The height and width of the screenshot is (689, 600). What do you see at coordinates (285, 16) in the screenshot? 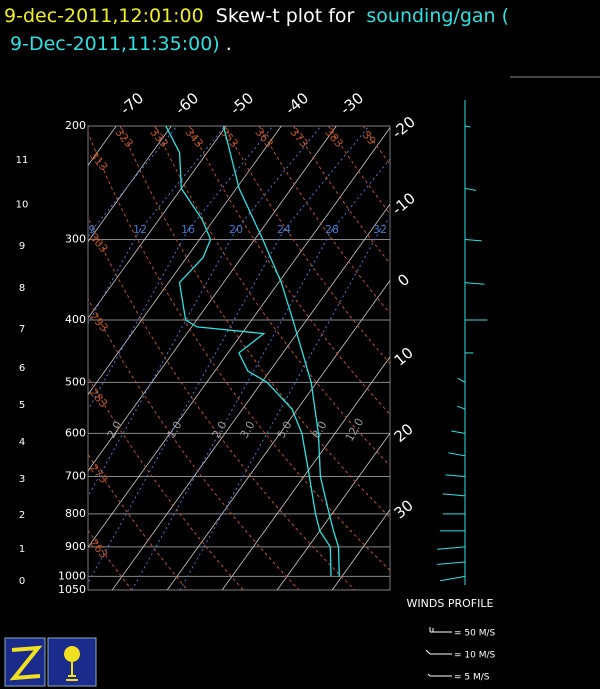
I see `title-text: Skew-t plot for` at bounding box center [285, 16].